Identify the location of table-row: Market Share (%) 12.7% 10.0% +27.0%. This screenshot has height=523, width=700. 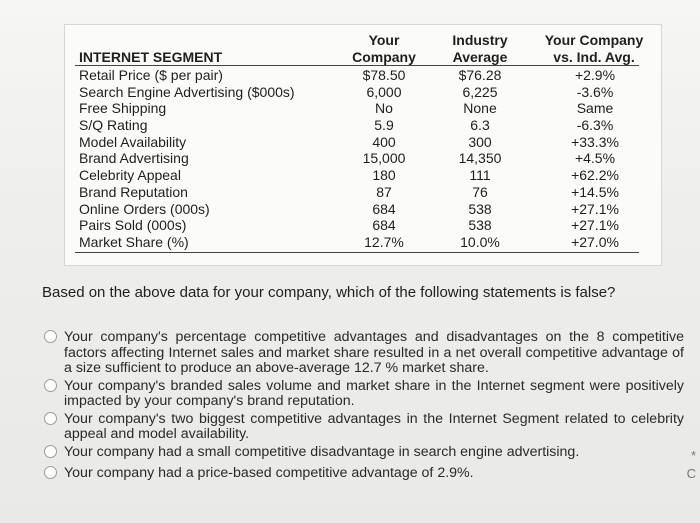
(364, 242).